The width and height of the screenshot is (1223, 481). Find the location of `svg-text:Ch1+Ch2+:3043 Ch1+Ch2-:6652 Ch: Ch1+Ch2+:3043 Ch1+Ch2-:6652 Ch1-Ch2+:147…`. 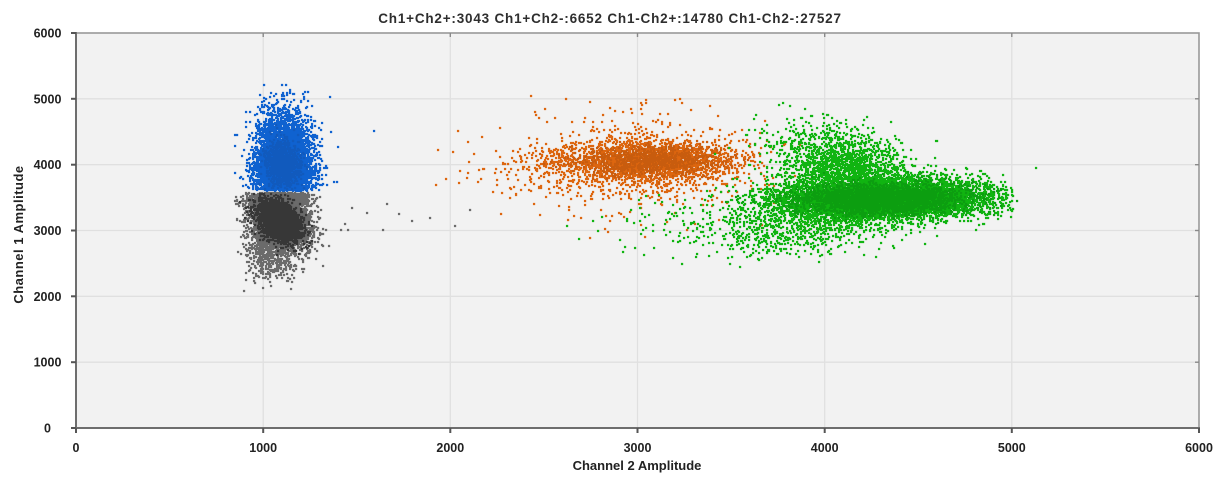

svg-text:Ch1+Ch2+:3043 Ch1+Ch2-:6652 Ch: Ch1+Ch2+:3043 Ch1+Ch2-:6652 Ch1-Ch2+:147… is located at coordinates (610, 18).